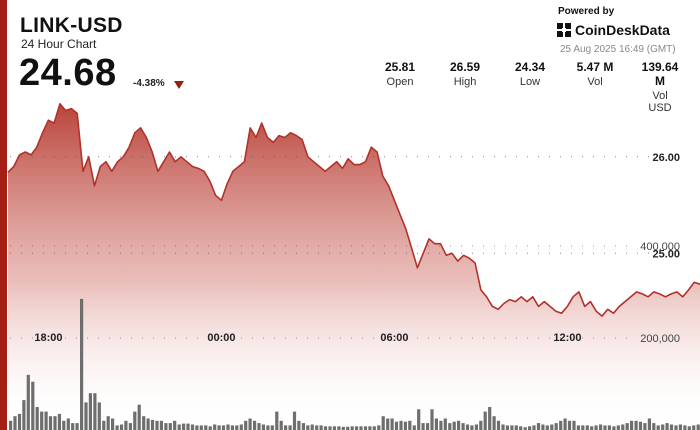 This screenshot has width=700, height=430. Describe the element at coordinates (71, 25) in the screenshot. I see `chart-symbol: LINK-USD` at that location.